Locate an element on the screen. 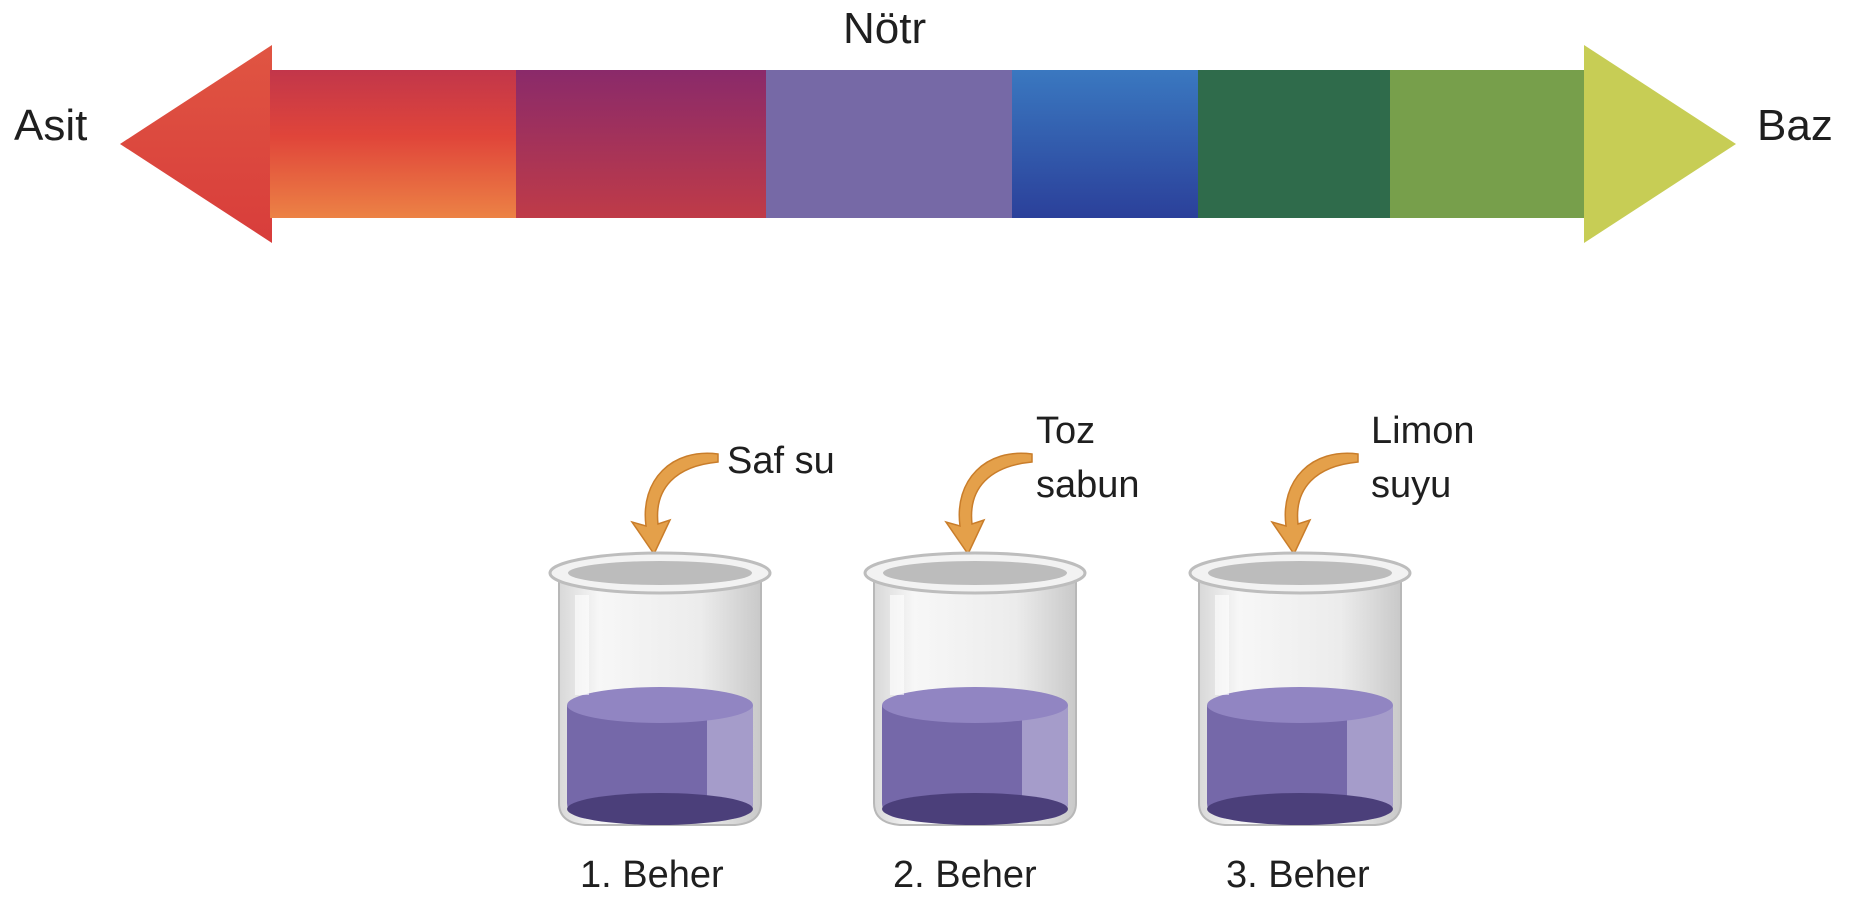  base-label: Baz is located at coordinates (1795, 125).